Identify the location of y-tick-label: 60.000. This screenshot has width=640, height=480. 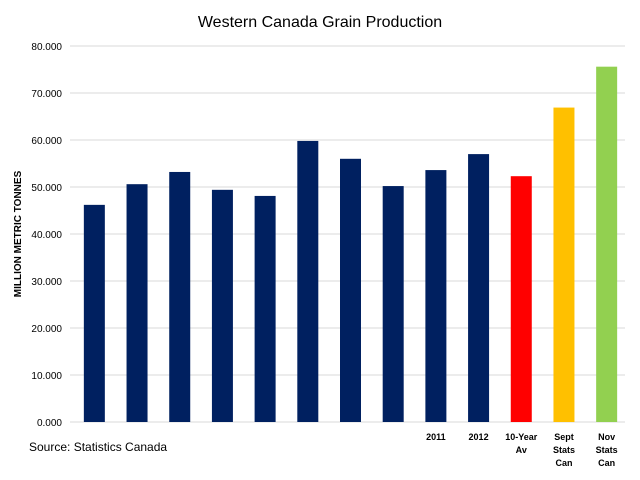
(46, 141).